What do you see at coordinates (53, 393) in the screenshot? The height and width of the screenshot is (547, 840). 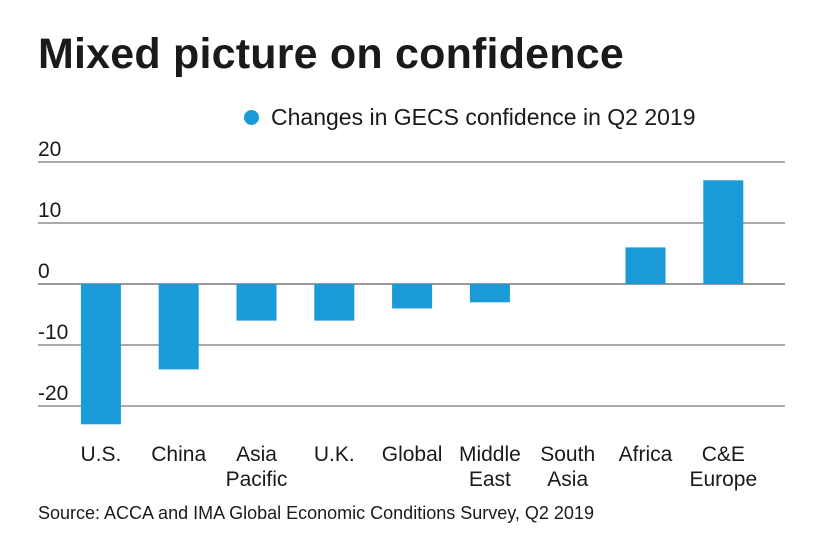 I see `y-tick-label: -20` at bounding box center [53, 393].